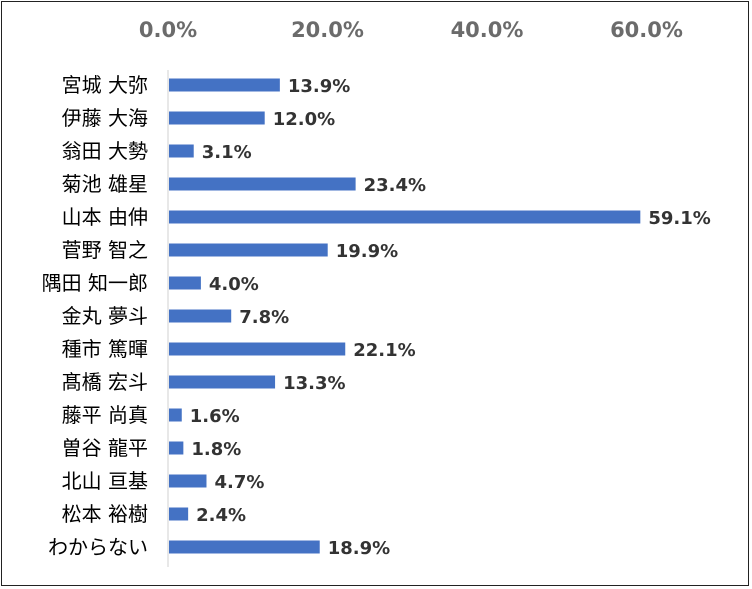 The image size is (752, 589). What do you see at coordinates (234, 284) in the screenshot?
I see `data-label: 4.0%` at bounding box center [234, 284].